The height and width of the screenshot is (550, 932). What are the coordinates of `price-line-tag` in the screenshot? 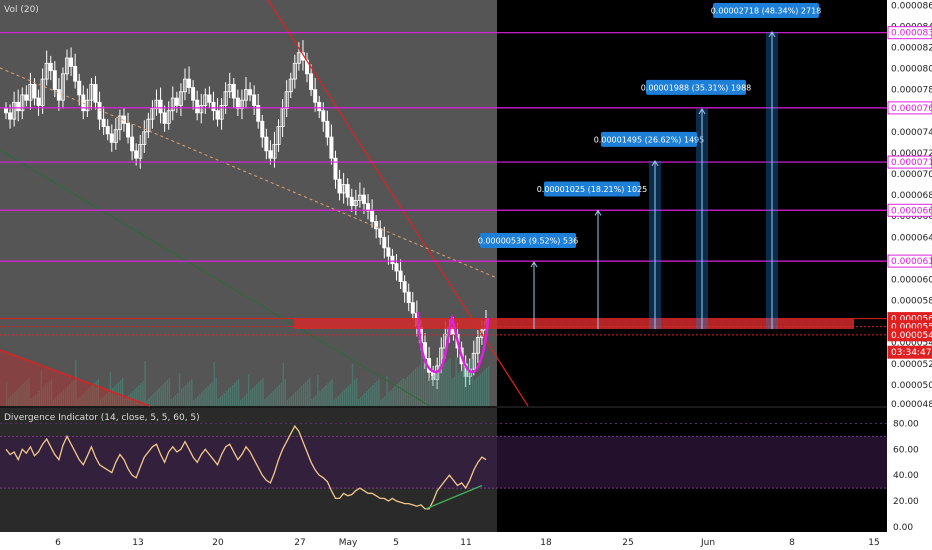 It's located at (909, 108).